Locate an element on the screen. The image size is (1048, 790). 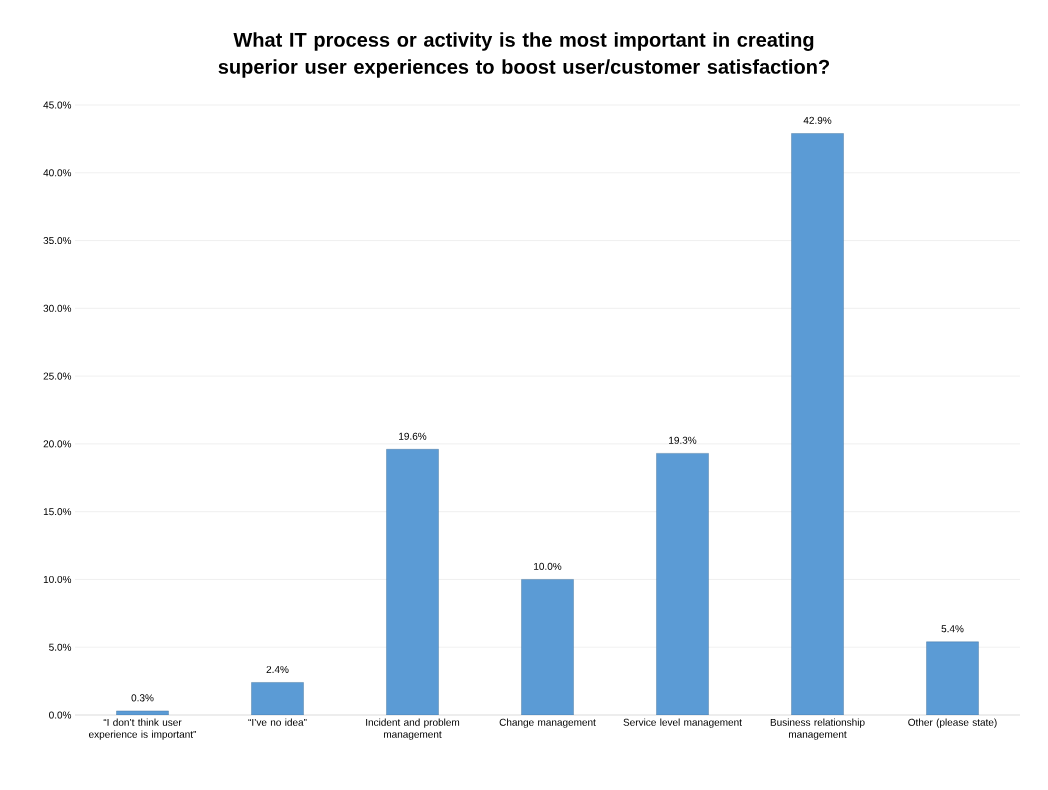
x-tick-label: Incident and problem management is located at coordinates (413, 729).